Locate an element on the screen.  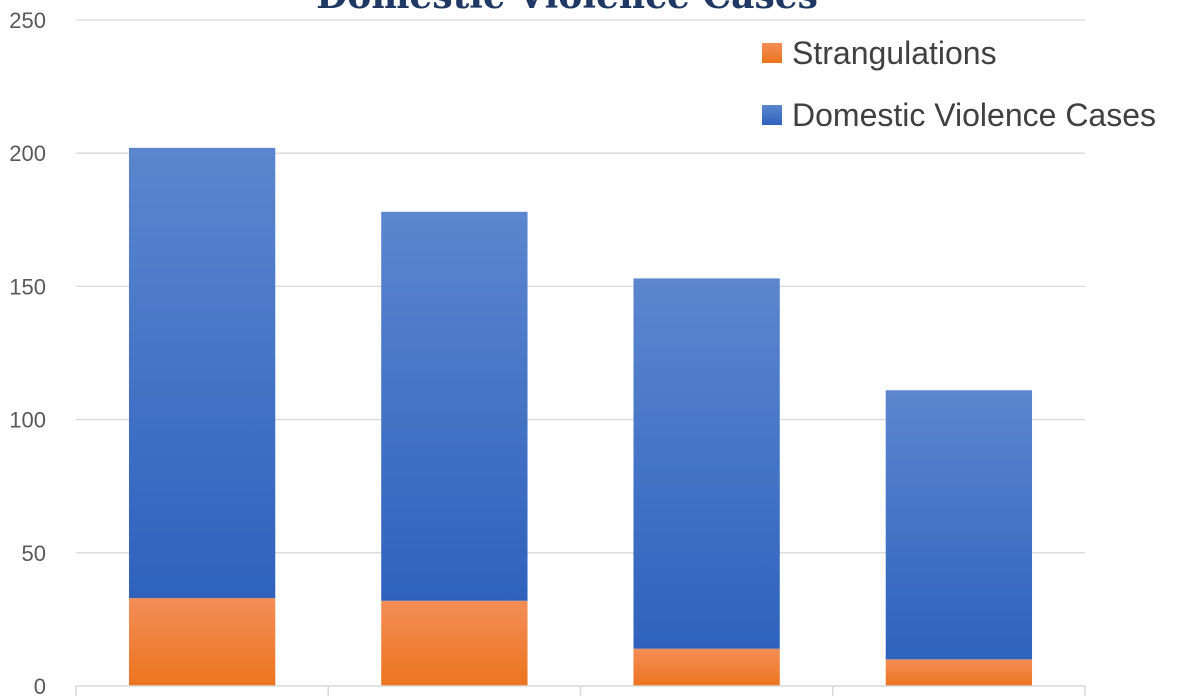
y-tick-label: 100 is located at coordinates (27, 420).